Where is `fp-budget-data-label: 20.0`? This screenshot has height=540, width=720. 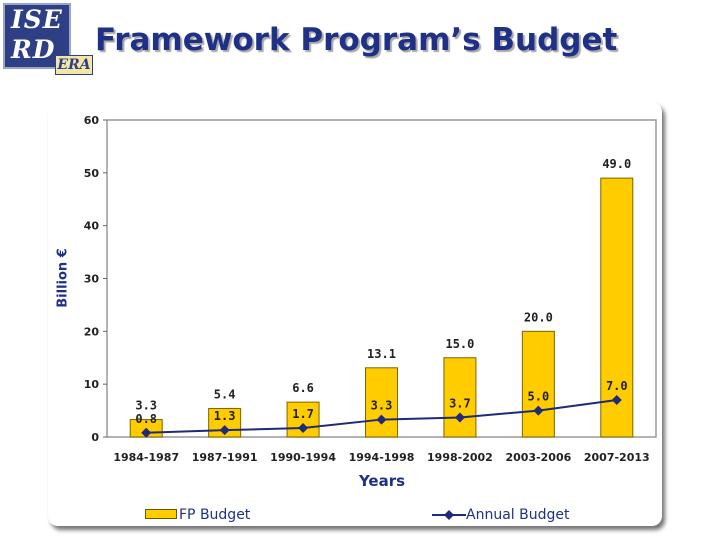 fp-budget-data-label: 20.0 is located at coordinates (538, 317).